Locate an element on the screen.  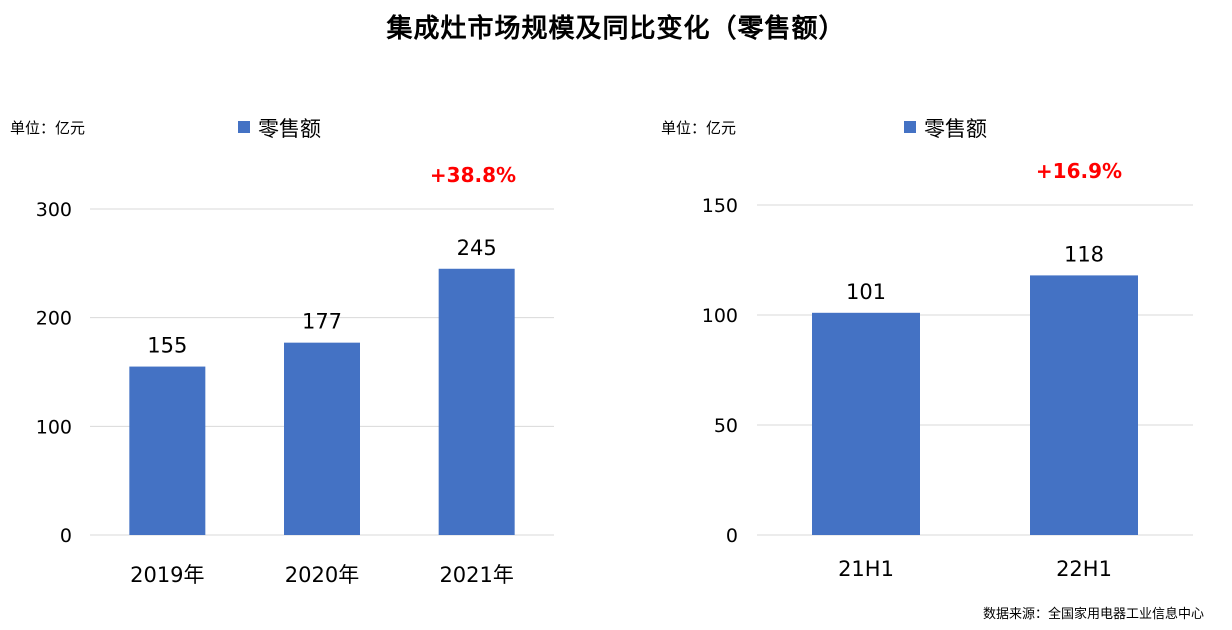
right-y-tick-label: 50 is located at coordinates (726, 426).